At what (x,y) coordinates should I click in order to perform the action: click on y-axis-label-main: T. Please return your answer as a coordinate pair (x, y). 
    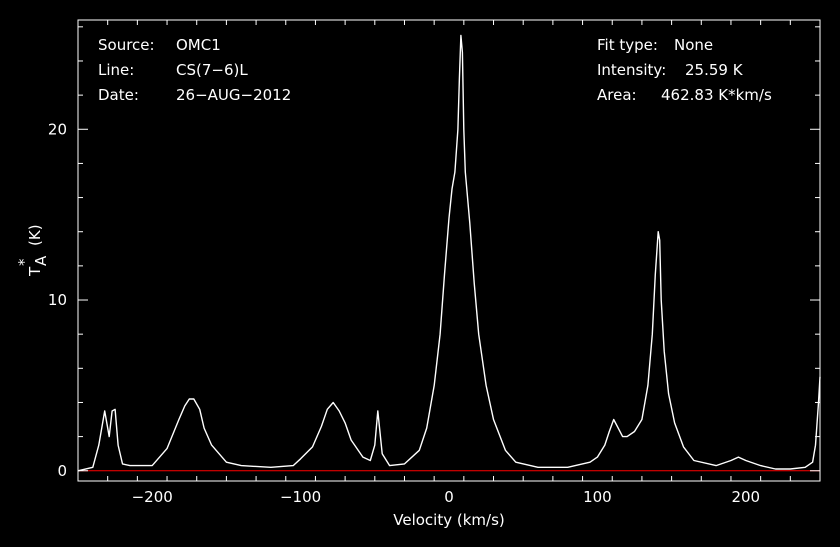
    Looking at the image, I should click on (35, 271).